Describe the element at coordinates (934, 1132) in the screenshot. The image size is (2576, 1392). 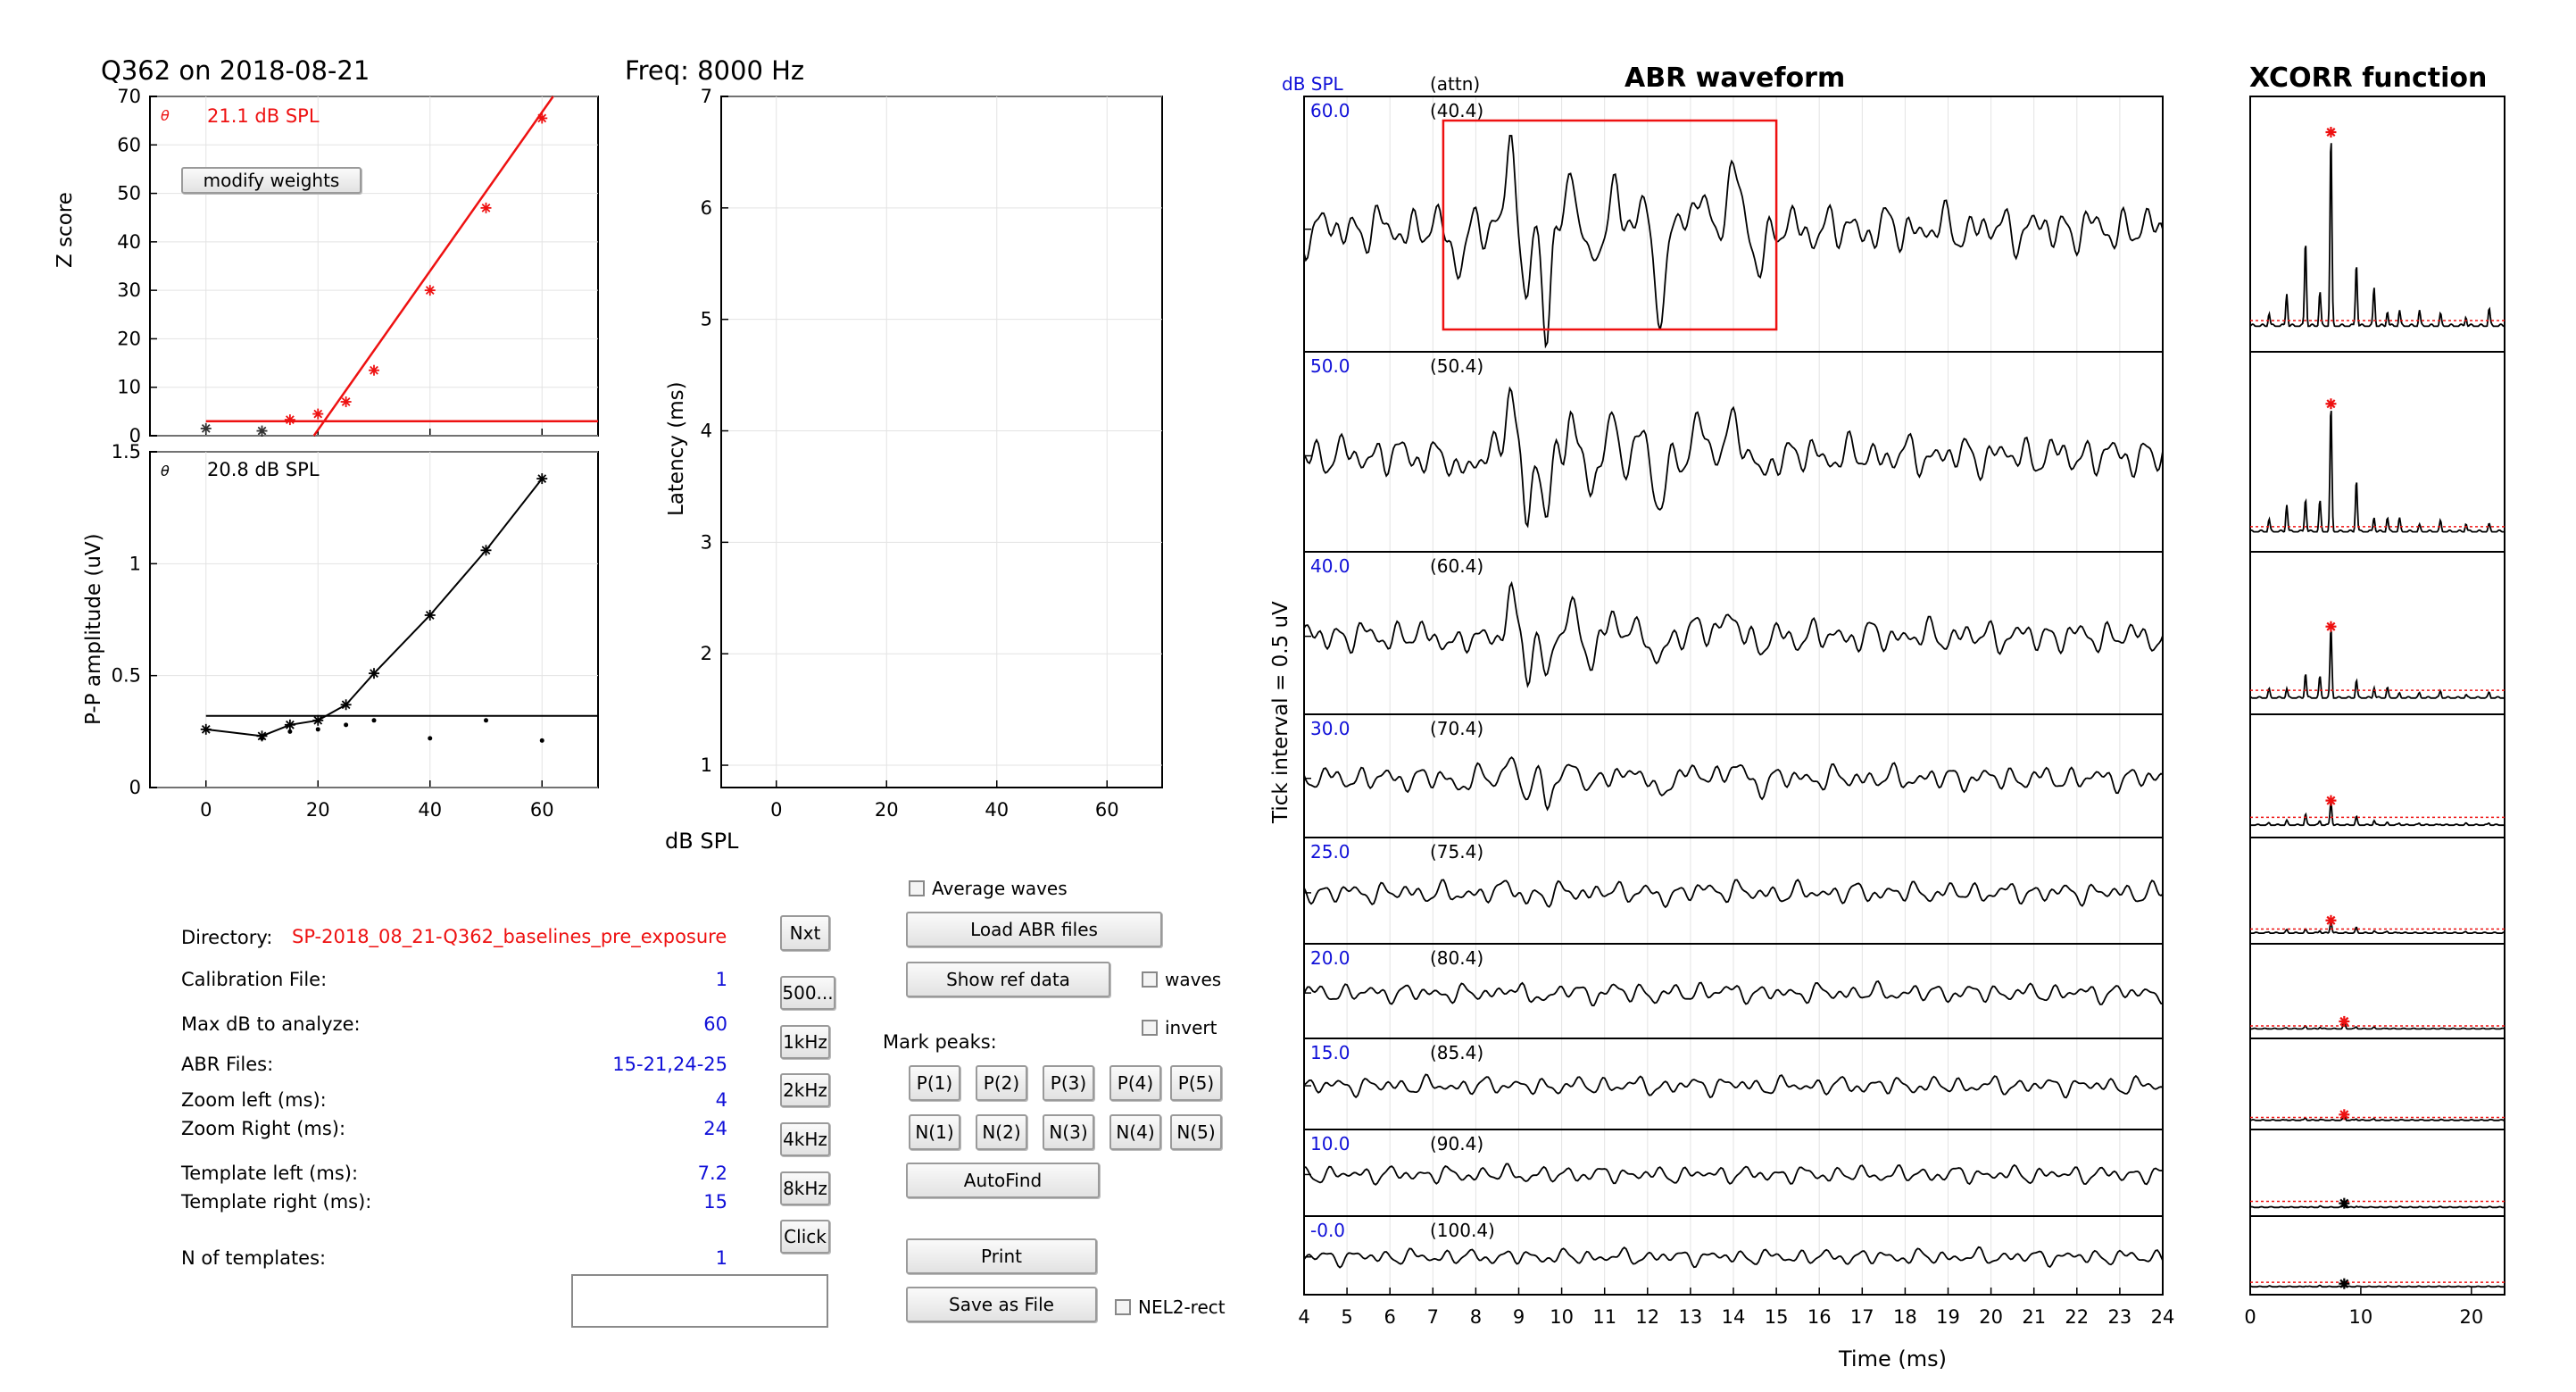
I see `peak-n1-button: N(1)` at that location.